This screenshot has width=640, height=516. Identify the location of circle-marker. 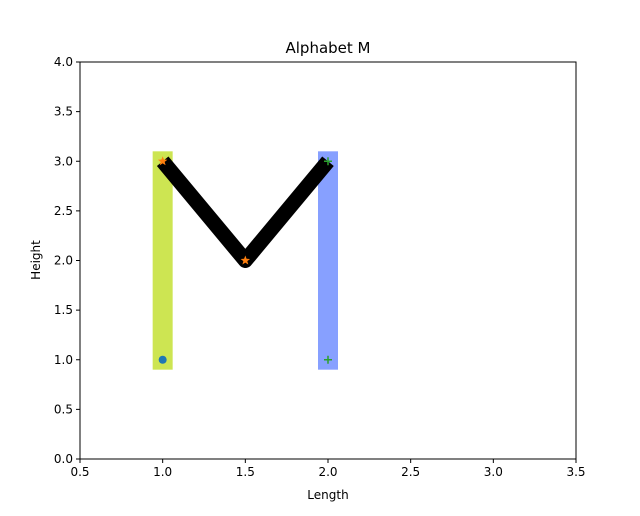
(162, 359).